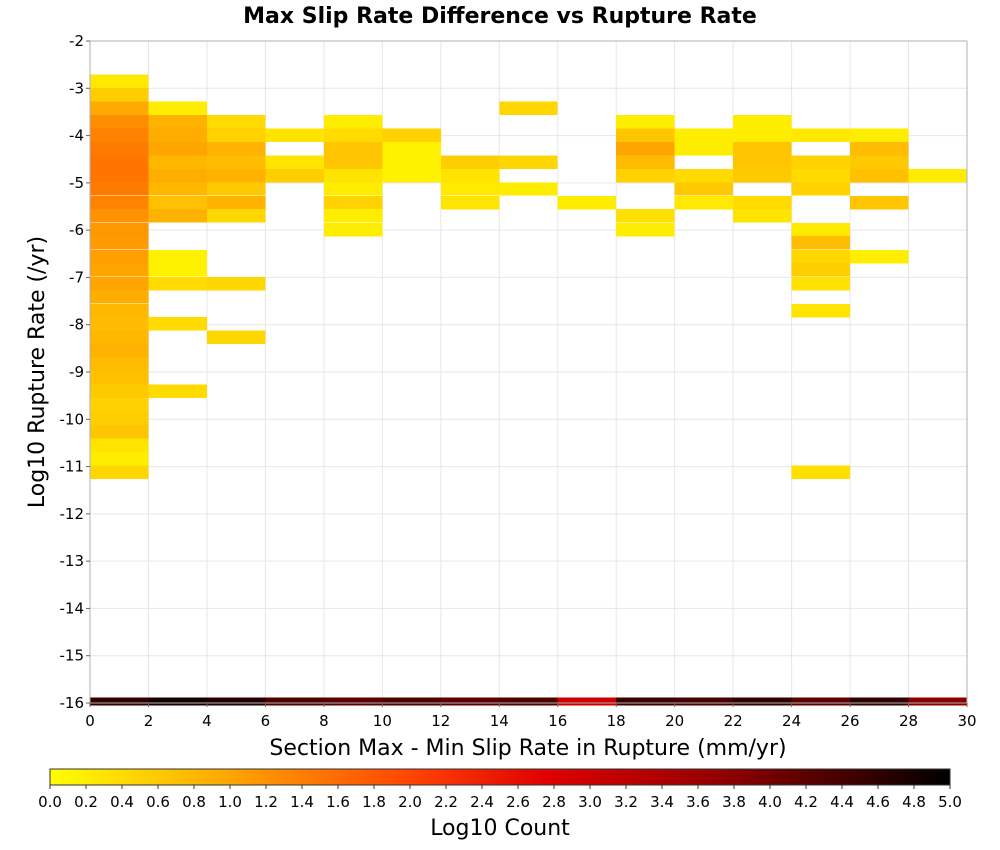 The width and height of the screenshot is (1000, 850). Describe the element at coordinates (76, 88) in the screenshot. I see `y-tick-label: -3` at that location.